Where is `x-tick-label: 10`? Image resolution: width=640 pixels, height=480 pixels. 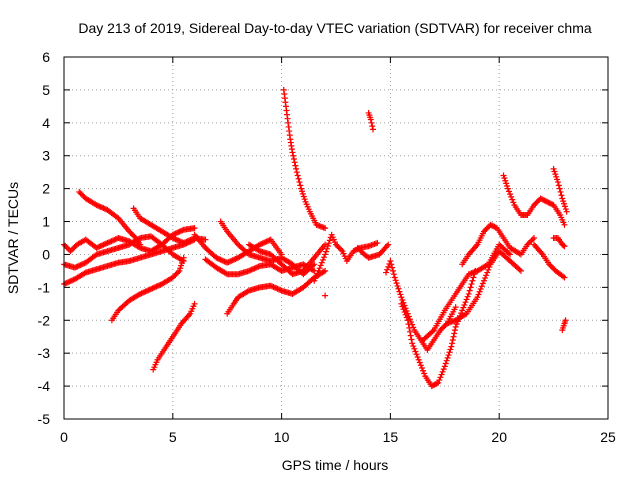 x-tick-label: 10 is located at coordinates (282, 437).